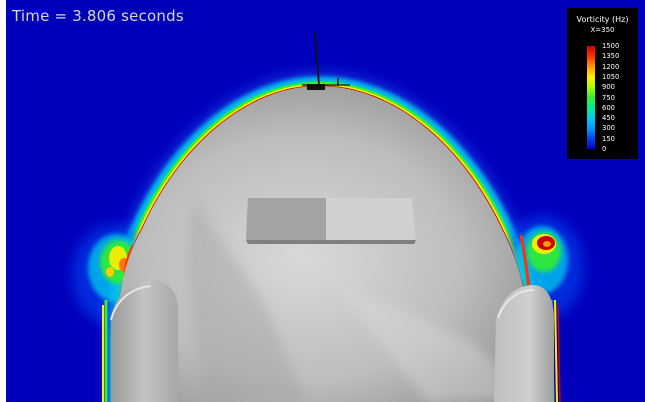 The height and width of the screenshot is (402, 645). What do you see at coordinates (144, 341) in the screenshot?
I see `left-pillar` at bounding box center [144, 341].